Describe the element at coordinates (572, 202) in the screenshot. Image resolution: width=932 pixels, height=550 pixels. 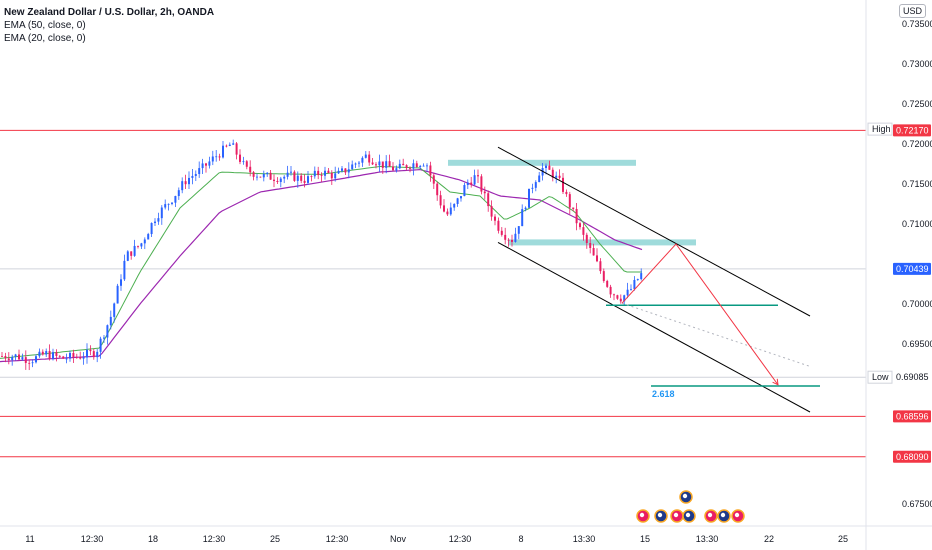
I see `supply-demand-zones` at that location.